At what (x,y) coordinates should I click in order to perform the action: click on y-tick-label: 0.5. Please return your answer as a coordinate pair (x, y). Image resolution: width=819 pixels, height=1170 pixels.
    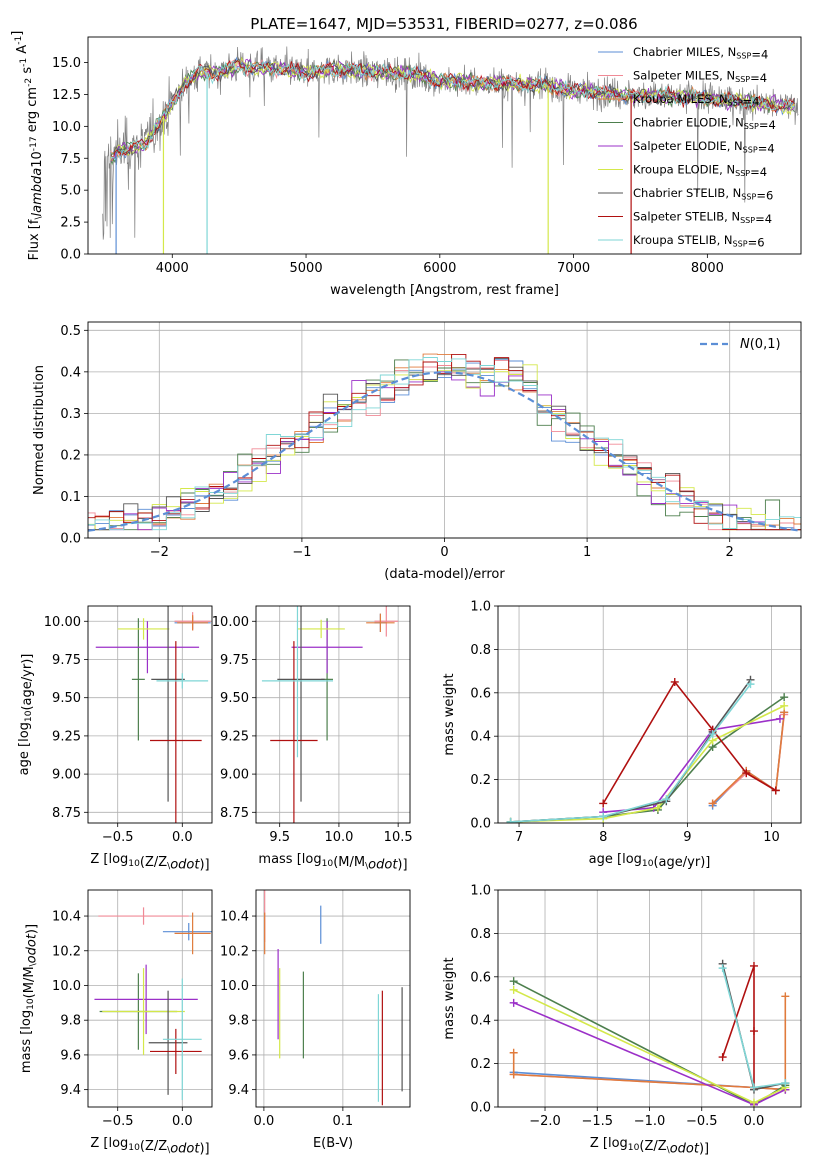
    Looking at the image, I should click on (70, 331).